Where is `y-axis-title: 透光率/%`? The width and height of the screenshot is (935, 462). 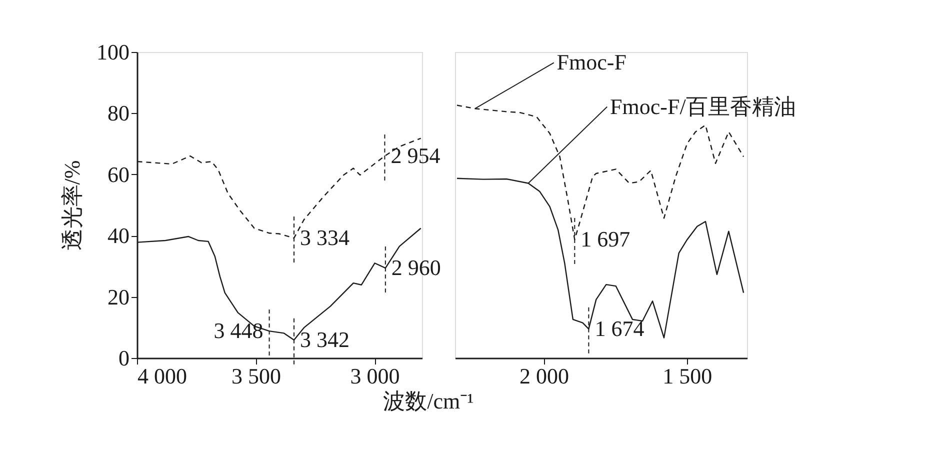
y-axis-title: 透光率/% is located at coordinates (72, 205).